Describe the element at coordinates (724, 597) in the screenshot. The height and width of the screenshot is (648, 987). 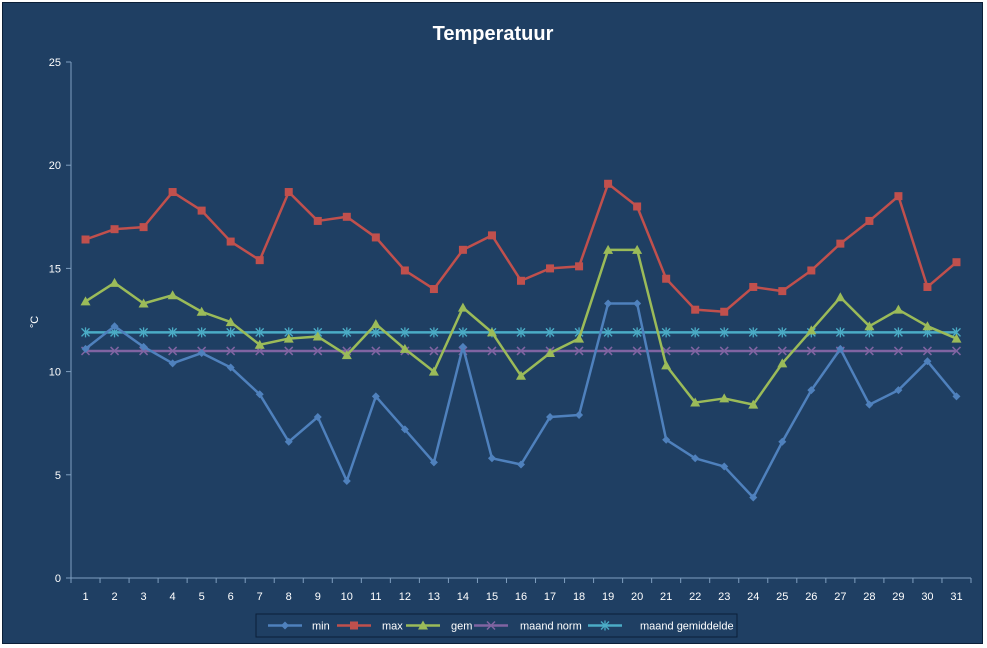
I see `x-tick-label: 23` at that location.